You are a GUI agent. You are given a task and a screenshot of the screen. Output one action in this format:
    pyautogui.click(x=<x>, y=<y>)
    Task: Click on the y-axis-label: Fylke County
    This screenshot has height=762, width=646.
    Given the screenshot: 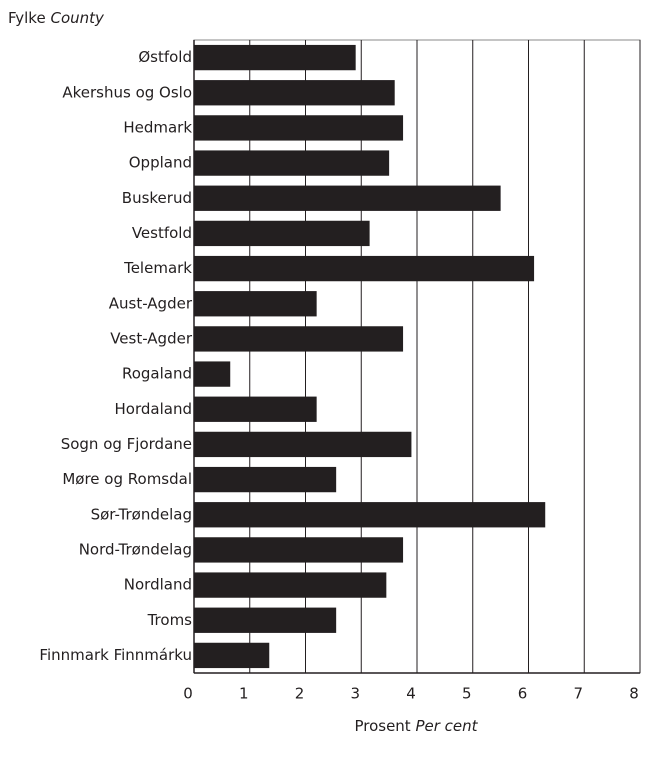 What is the action you would take?
    pyautogui.click(x=56, y=18)
    